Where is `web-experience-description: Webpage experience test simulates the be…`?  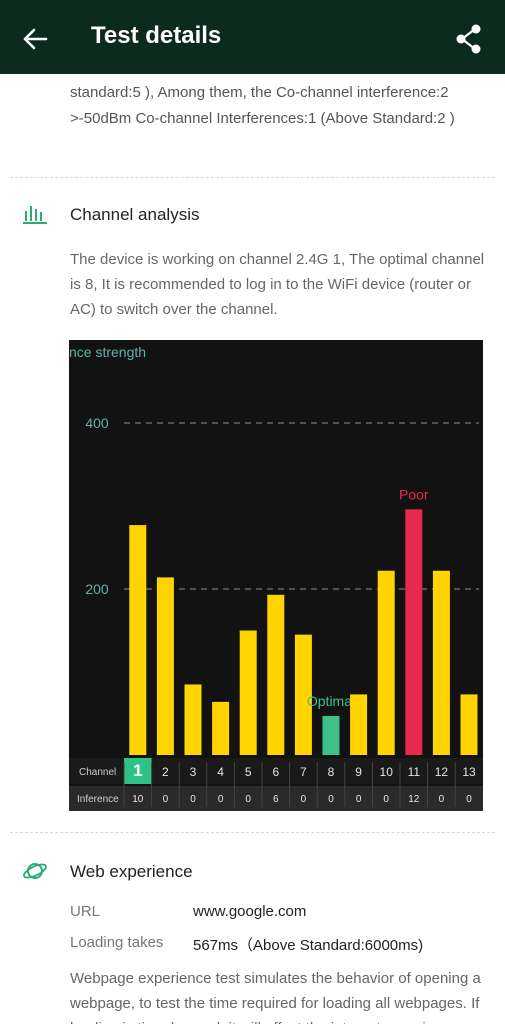 web-experience-description: Webpage experience test simulates the be… is located at coordinates (275, 997).